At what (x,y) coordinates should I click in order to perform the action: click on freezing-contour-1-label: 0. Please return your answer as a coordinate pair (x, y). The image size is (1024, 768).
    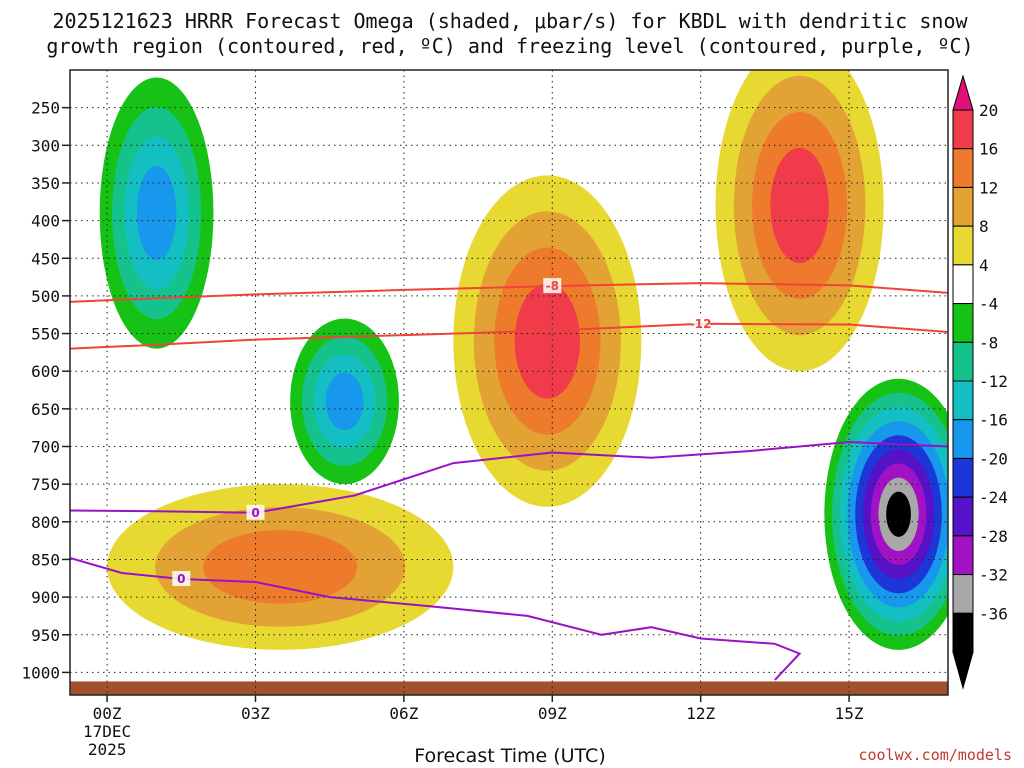
    Looking at the image, I should click on (181, 579).